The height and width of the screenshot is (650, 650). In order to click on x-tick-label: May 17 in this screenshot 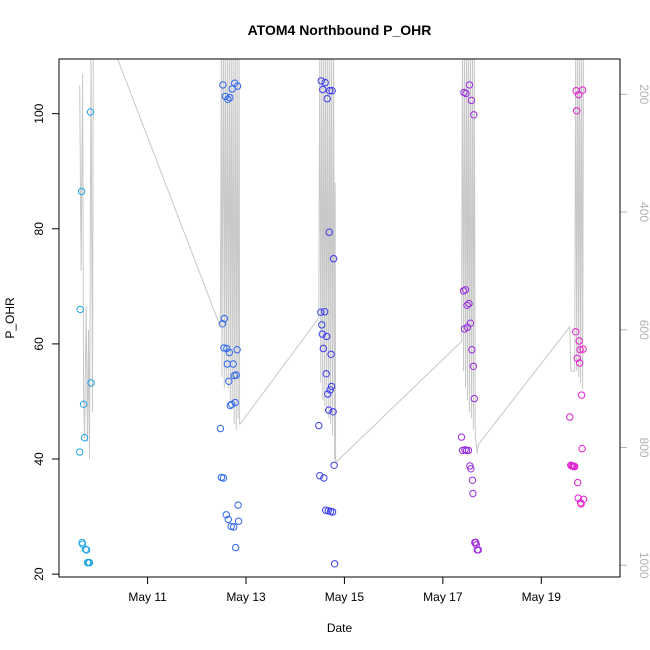, I will do `click(443, 597)`.